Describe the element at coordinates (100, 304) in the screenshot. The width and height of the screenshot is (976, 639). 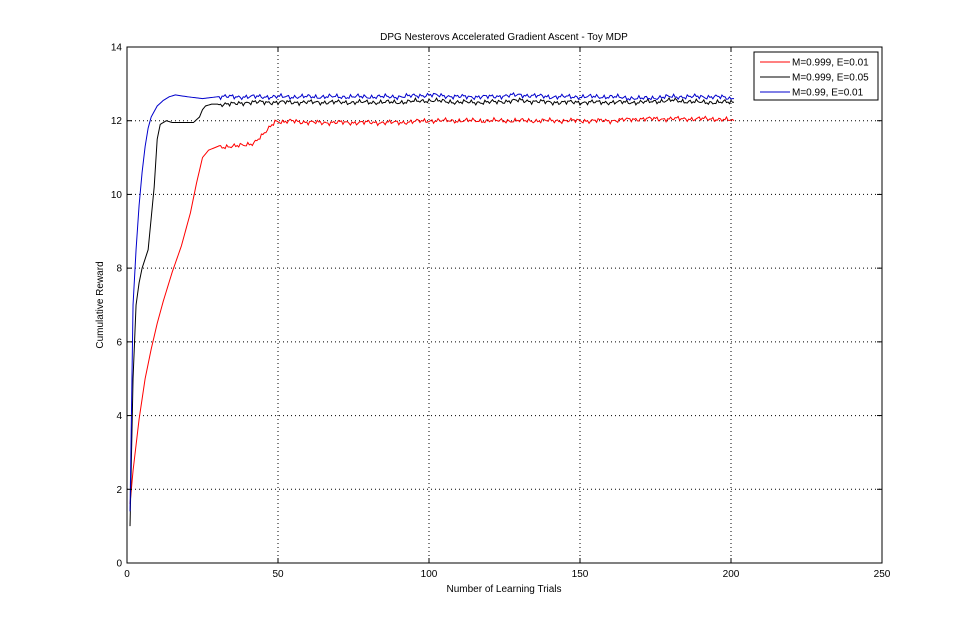
I see `y-axis-title: Cumulative Reward` at that location.